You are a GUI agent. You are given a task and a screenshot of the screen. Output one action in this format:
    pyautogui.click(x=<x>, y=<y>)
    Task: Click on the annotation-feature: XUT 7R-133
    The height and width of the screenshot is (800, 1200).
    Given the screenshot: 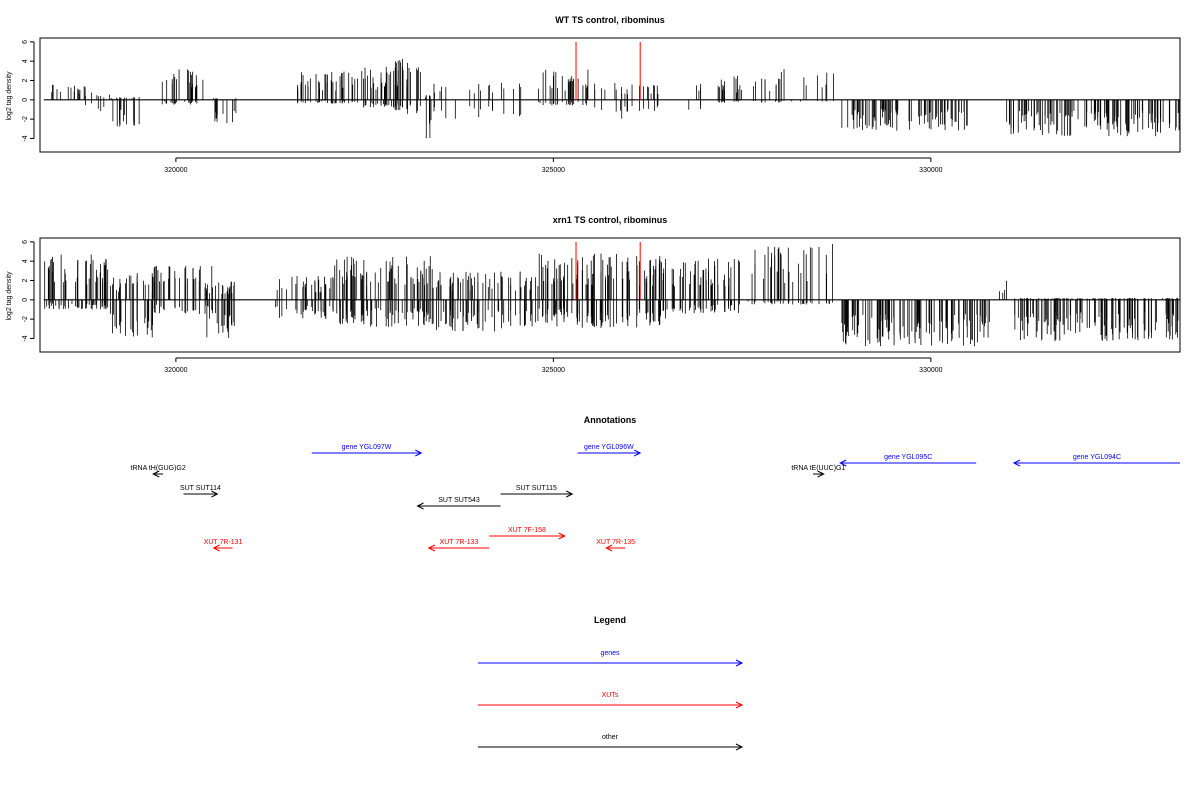 What is the action you would take?
    pyautogui.click(x=458, y=545)
    